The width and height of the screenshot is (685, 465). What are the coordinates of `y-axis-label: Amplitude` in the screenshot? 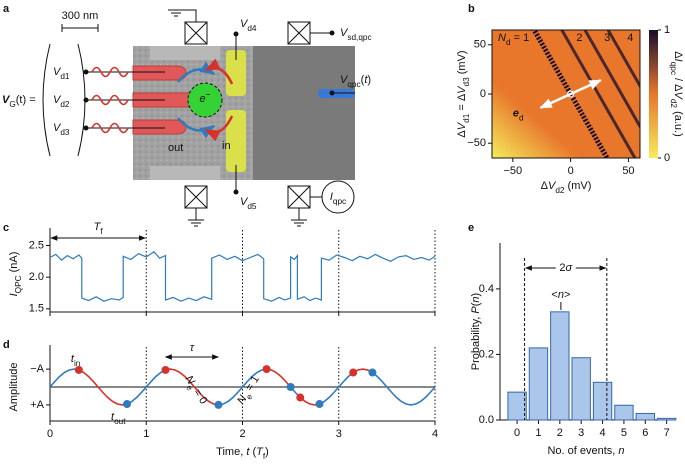 It's located at (14, 387).